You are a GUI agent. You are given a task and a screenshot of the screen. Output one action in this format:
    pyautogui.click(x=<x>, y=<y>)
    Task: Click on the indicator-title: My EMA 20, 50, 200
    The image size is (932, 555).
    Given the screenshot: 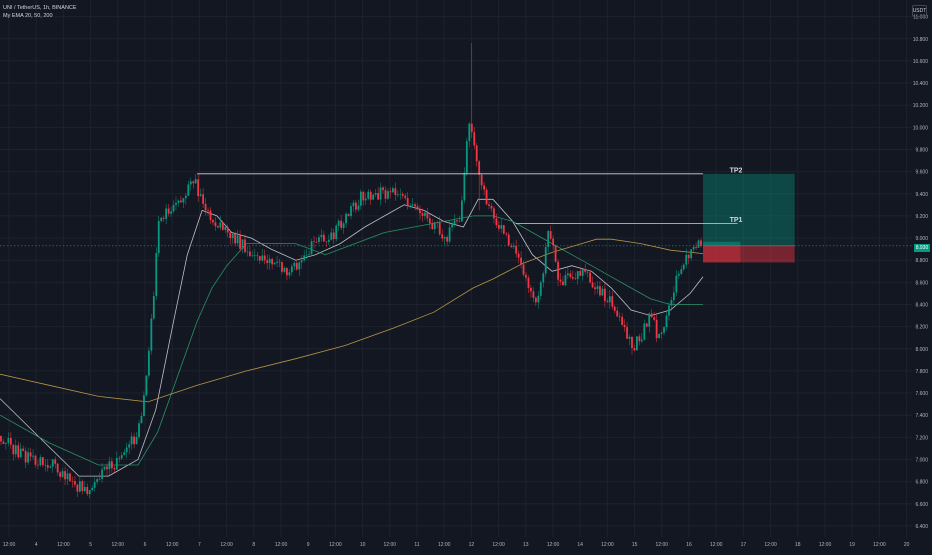 What is the action you would take?
    pyautogui.click(x=28, y=16)
    